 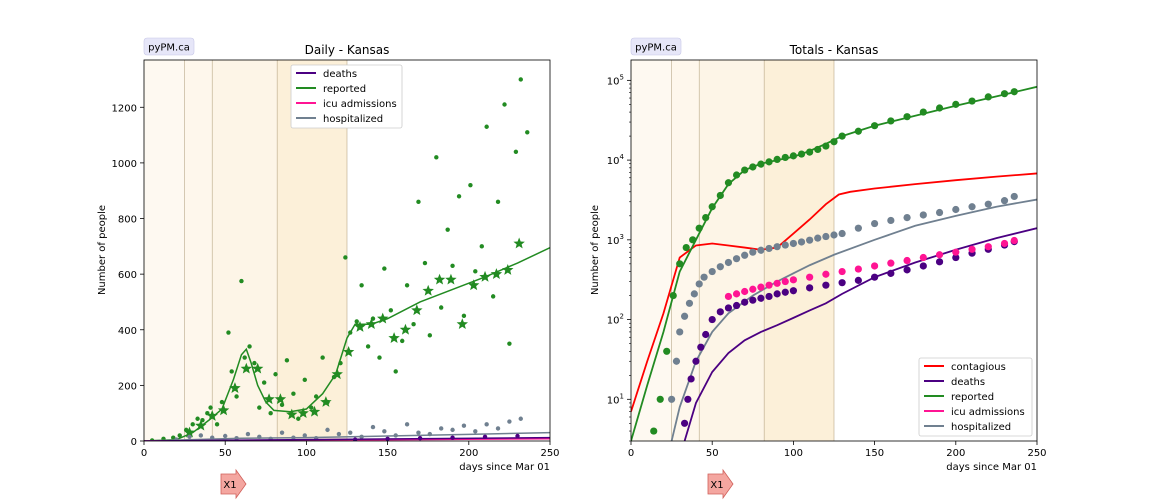 What do you see at coordinates (615, 320) in the screenshot?
I see `y-tick-label: 10²` at bounding box center [615, 320].